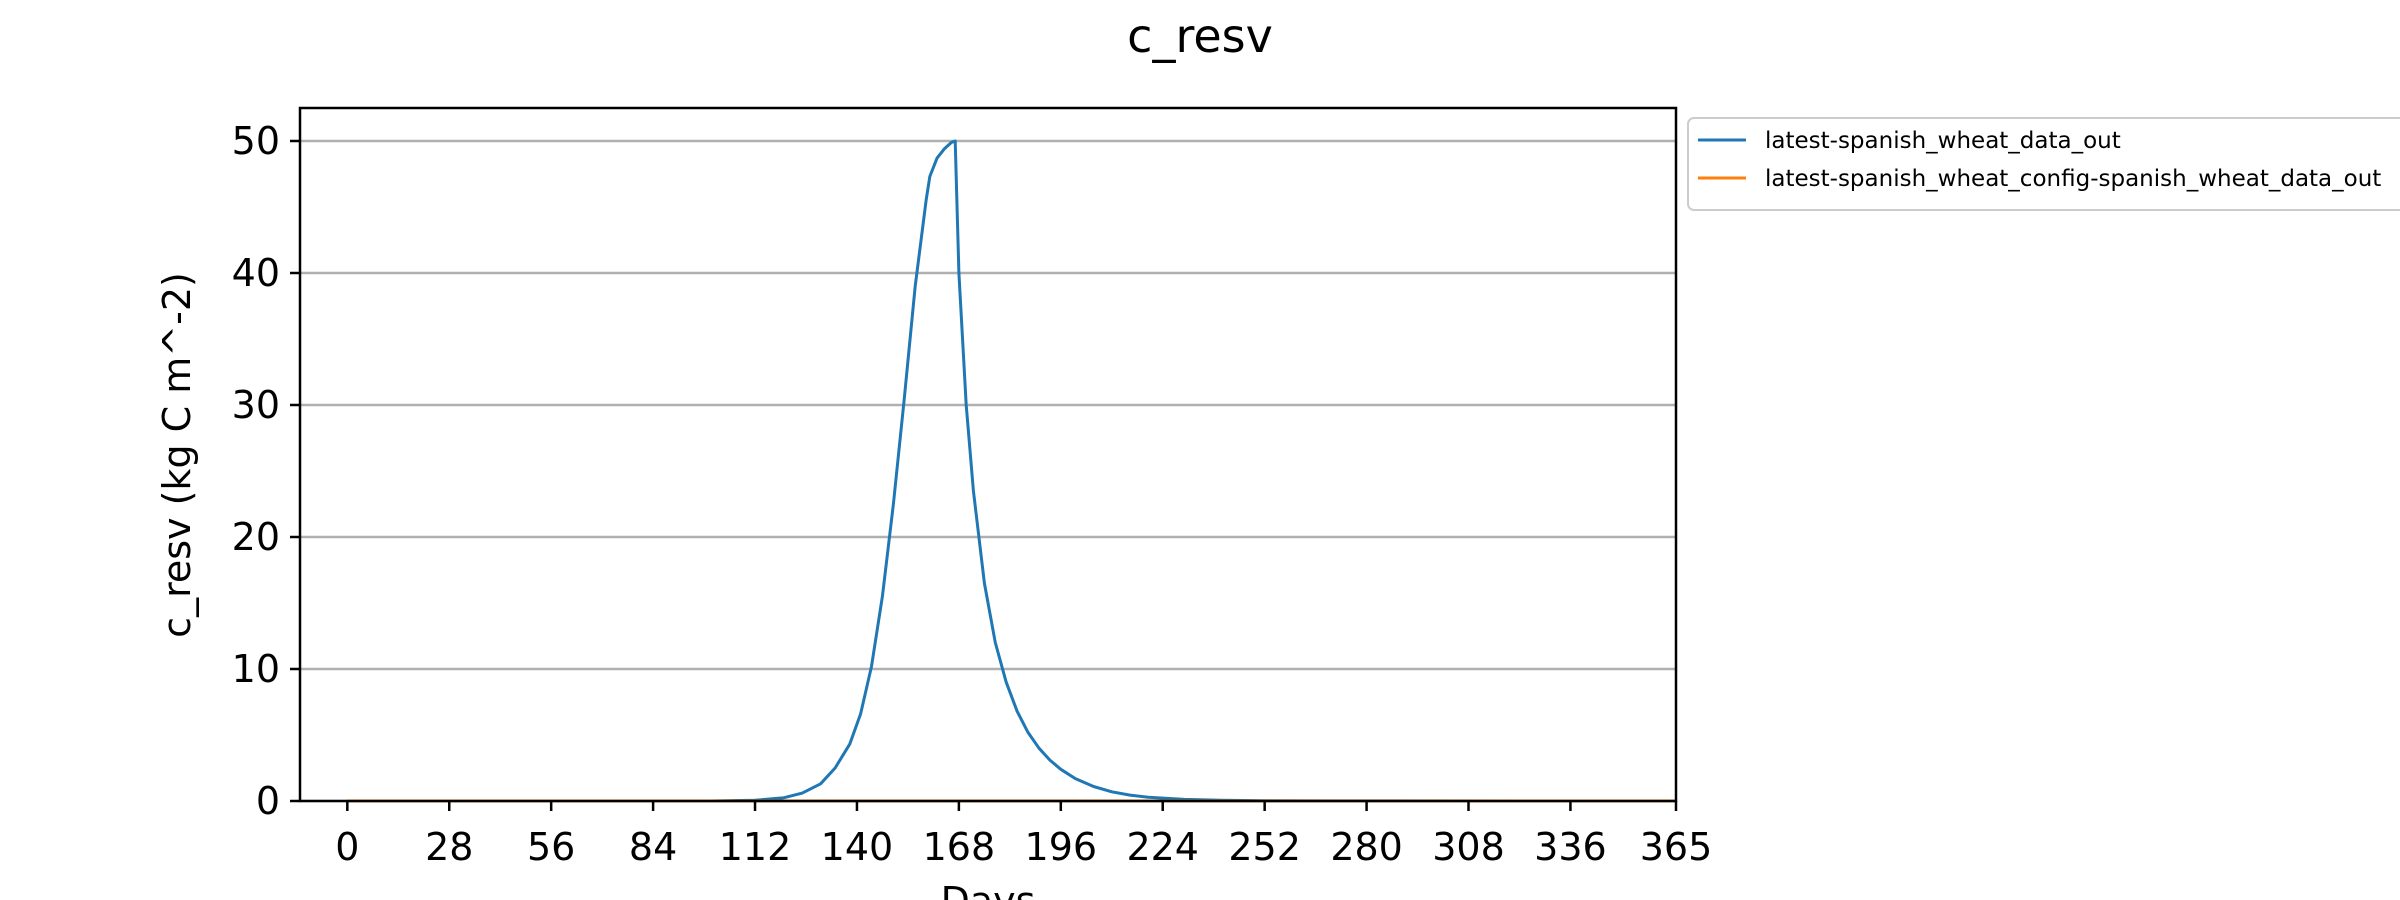  What do you see at coordinates (653, 847) in the screenshot?
I see `x-tick-label: 84` at bounding box center [653, 847].